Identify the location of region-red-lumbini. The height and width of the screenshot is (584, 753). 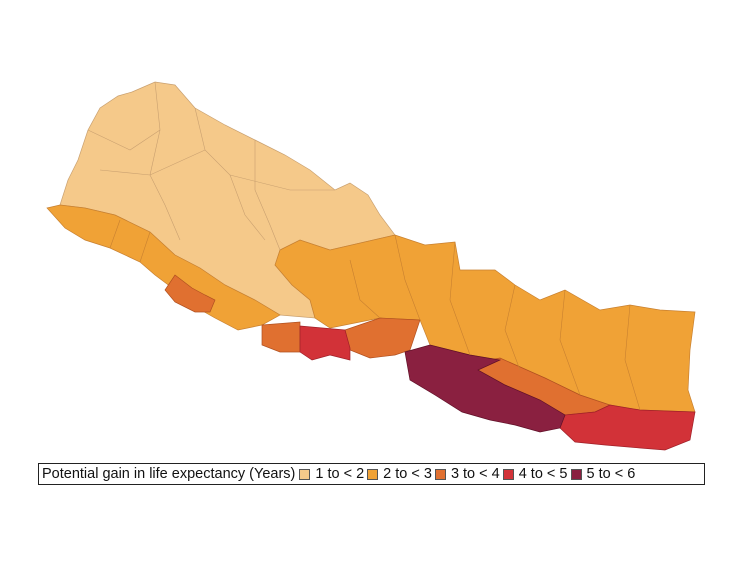
(325, 343).